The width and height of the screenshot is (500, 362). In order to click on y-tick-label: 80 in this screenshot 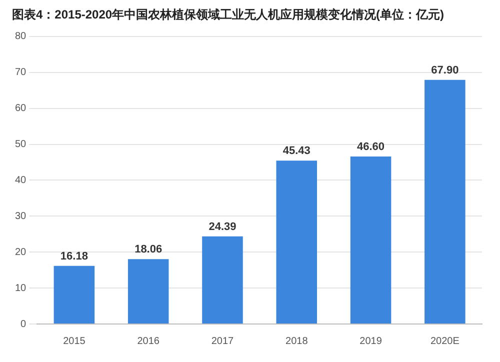, I will do `click(21, 36)`.